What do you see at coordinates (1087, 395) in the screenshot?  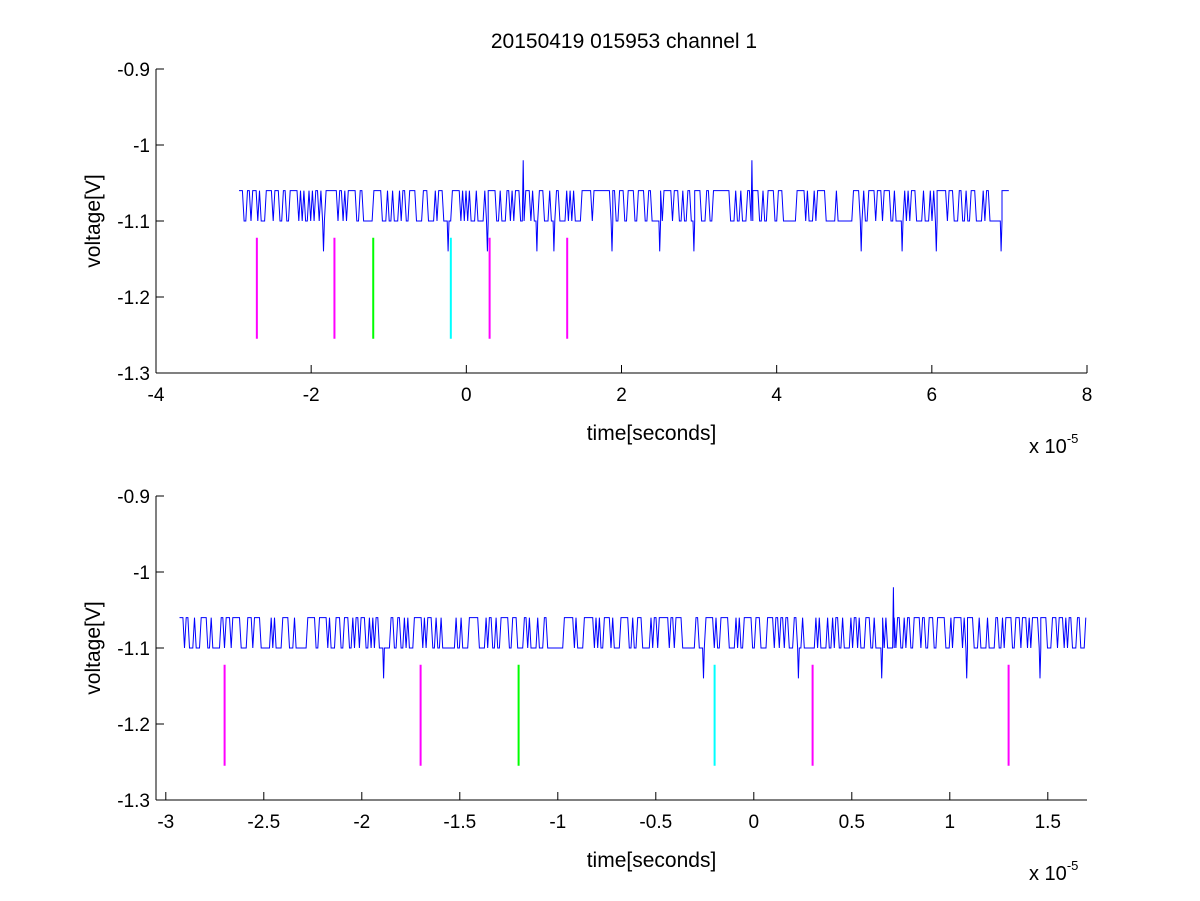 I see `x-tick-label: 8` at bounding box center [1087, 395].